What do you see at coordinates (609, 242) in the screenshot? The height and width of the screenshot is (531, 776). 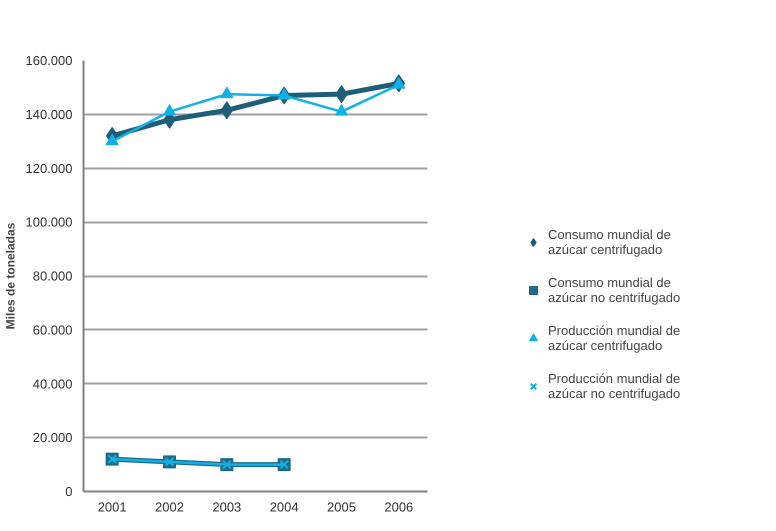 I see `legend-label: Consumo mundial de azúcar centrifugado` at bounding box center [609, 242].